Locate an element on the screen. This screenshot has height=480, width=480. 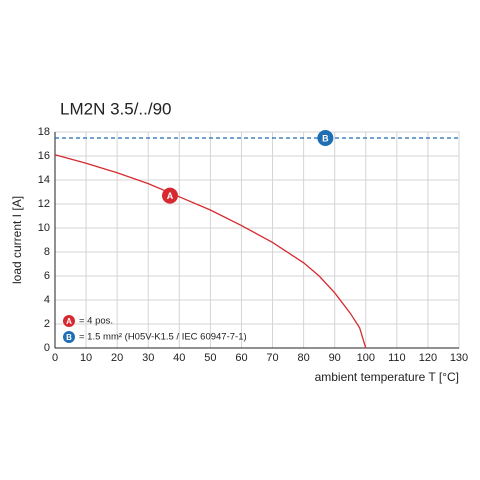
x-tick-label: 20 is located at coordinates (117, 358).